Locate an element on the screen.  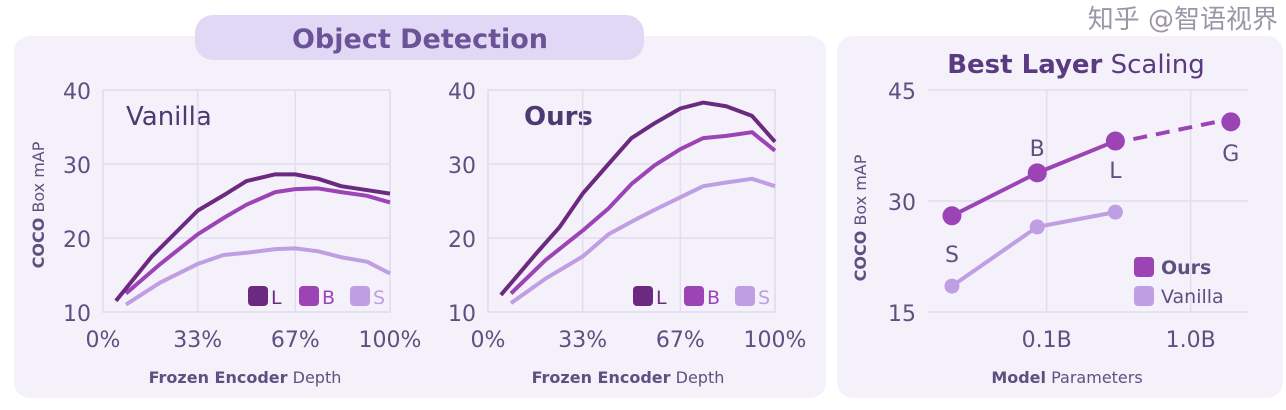
y-tick-label: 15 is located at coordinates (902, 314).